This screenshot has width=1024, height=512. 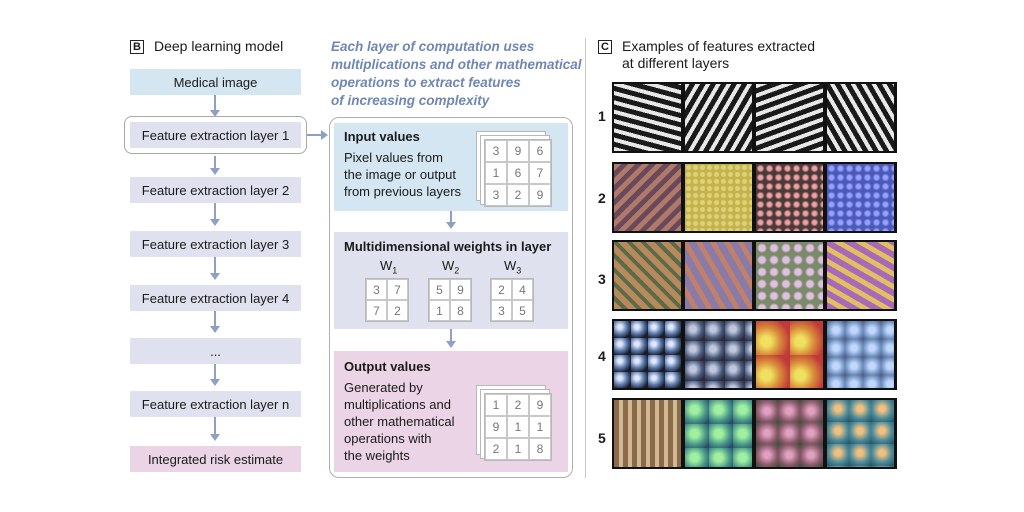 I want to click on weight-label-1: W1, so click(x=389, y=267).